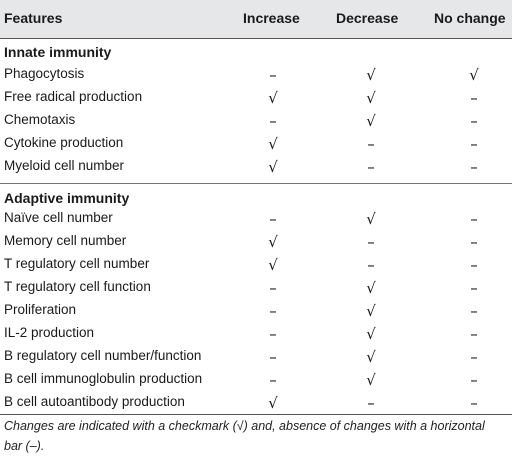  I want to click on feature-label: Memory cell number, so click(65, 240).